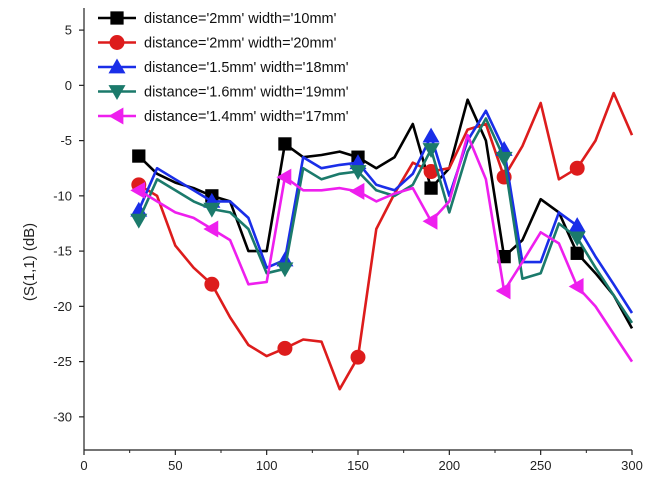 The height and width of the screenshot is (482, 659). Describe the element at coordinates (358, 465) in the screenshot. I see `x-tick-label: 150` at that location.